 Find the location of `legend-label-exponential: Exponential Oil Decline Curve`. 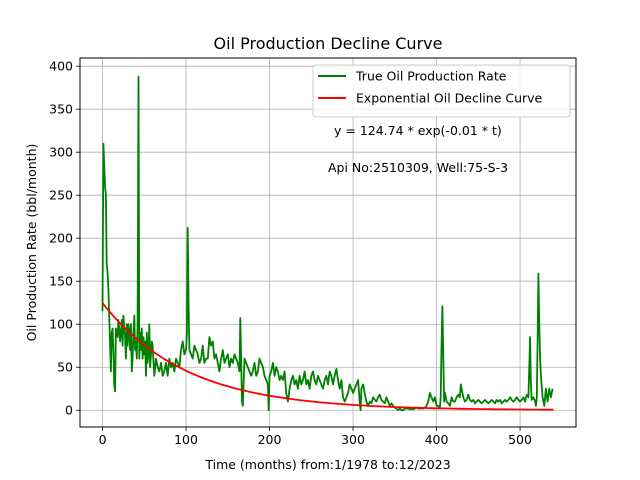

legend-label-exponential: Exponential Oil Decline Curve is located at coordinates (449, 98).